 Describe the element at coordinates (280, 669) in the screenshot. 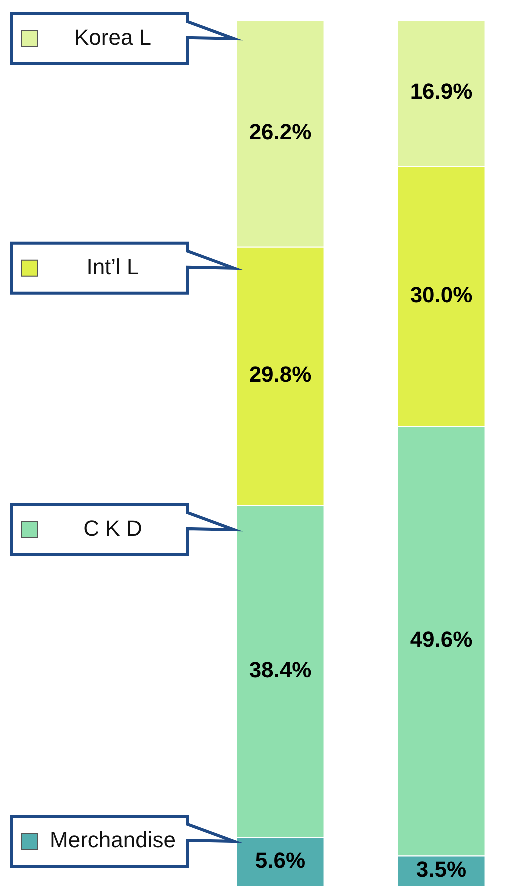

I see `data-label: 38.4%` at that location.